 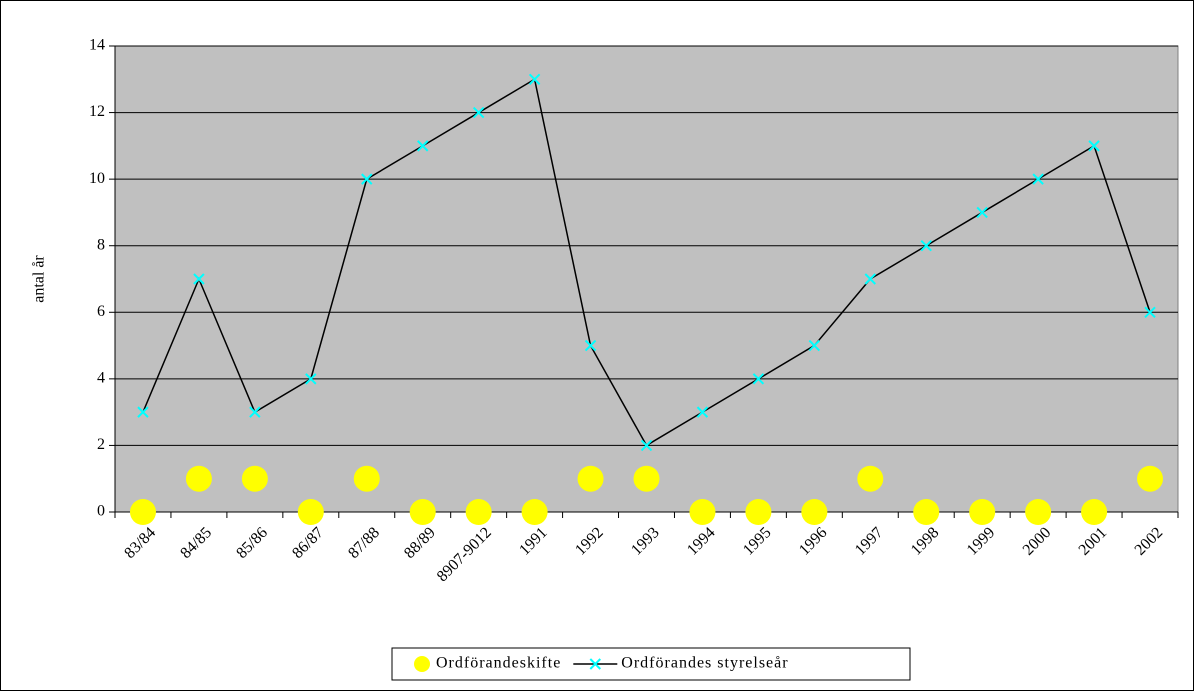 I want to click on legend-dot, so click(x=422, y=664).